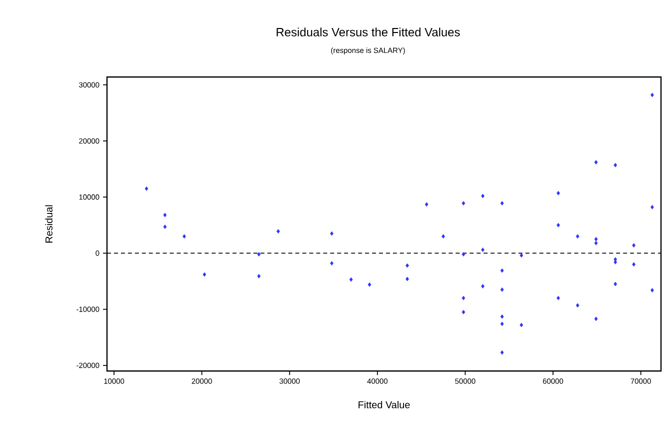  What do you see at coordinates (48, 224) in the screenshot?
I see `y-axis-title: Residual` at bounding box center [48, 224].